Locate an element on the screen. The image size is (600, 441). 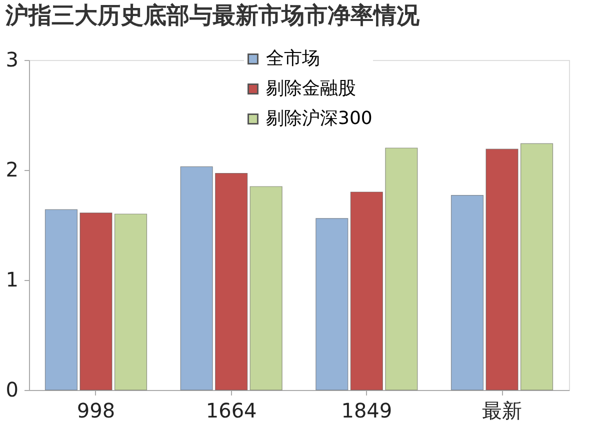
x-tick-label: 1664 is located at coordinates (231, 410).